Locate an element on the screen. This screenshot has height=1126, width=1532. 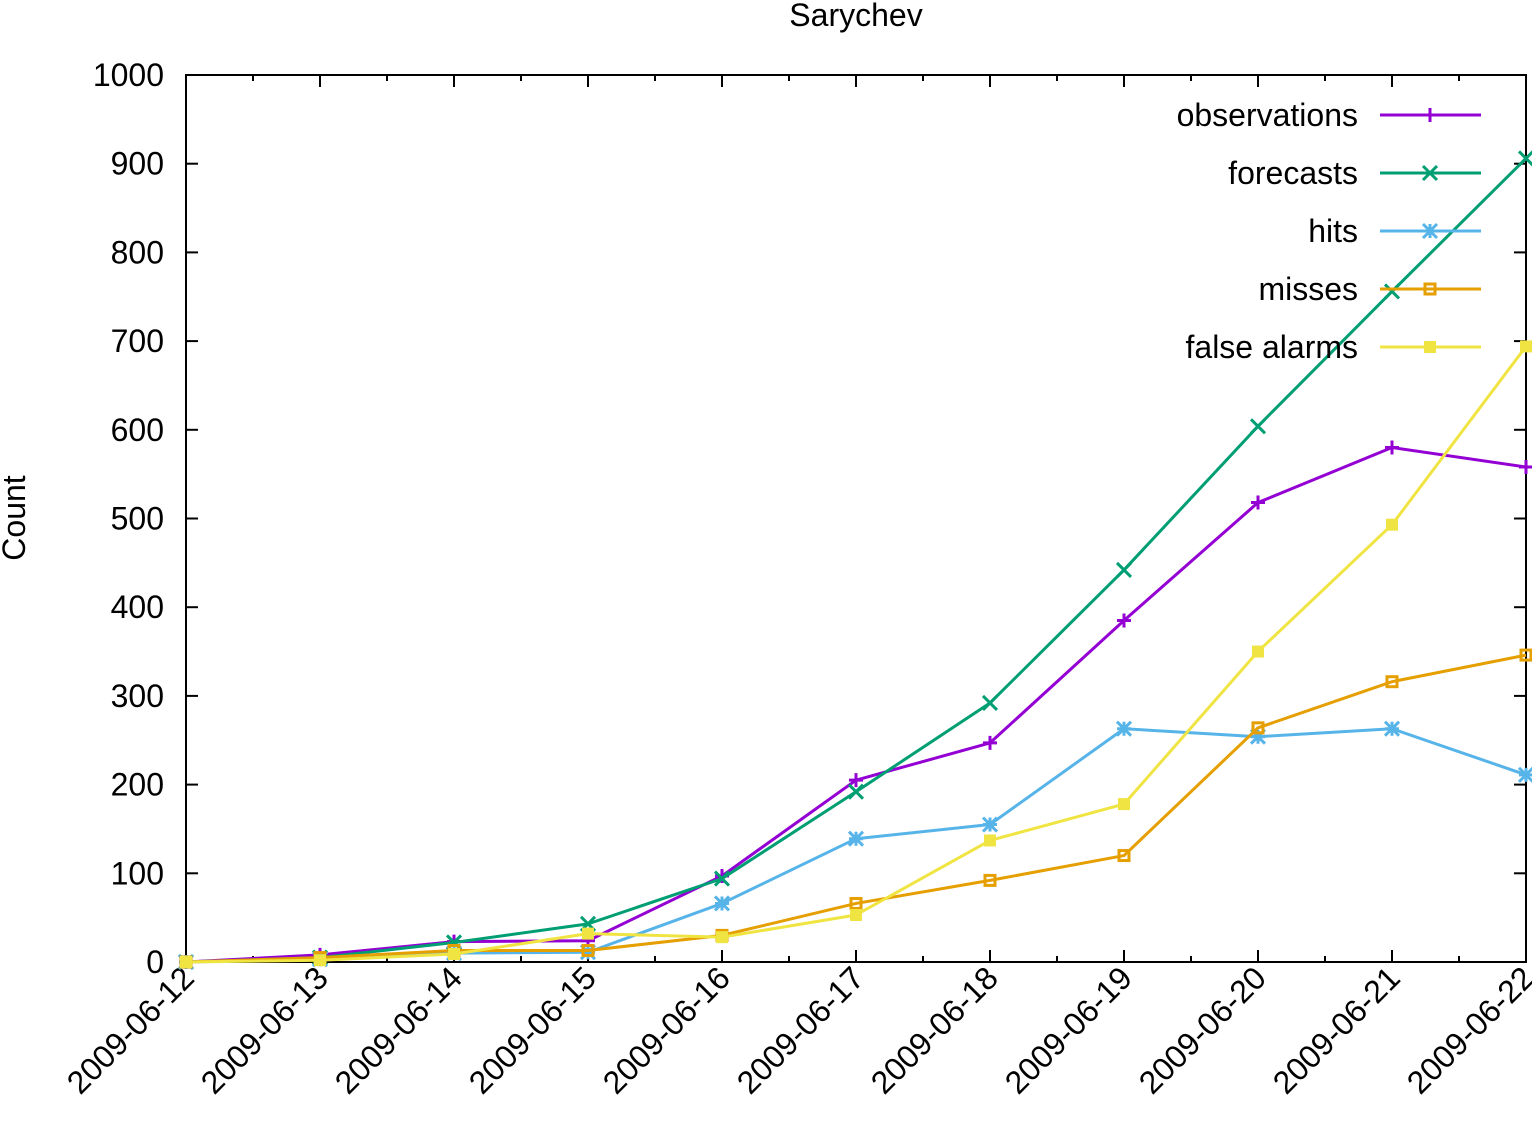
y-tick-label: 500 is located at coordinates (137, 519).